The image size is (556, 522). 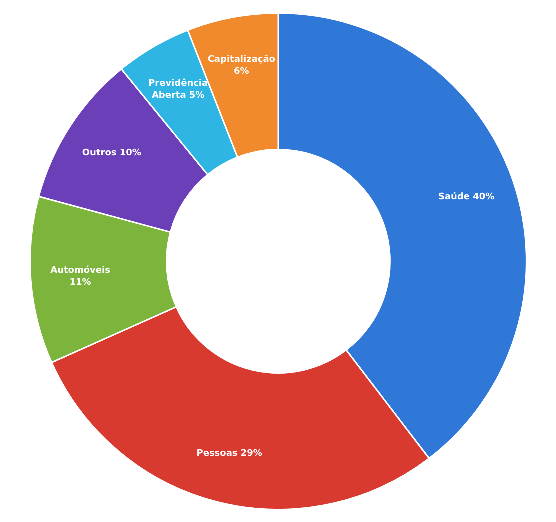 I want to click on slice-label: Outros 10%, so click(x=112, y=153).